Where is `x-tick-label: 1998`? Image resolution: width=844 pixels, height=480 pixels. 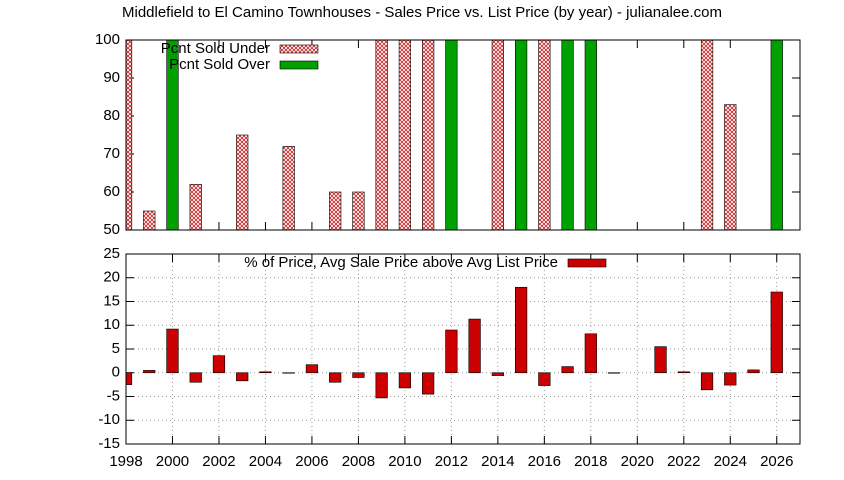 x-tick-label: 1998 is located at coordinates (125, 461).